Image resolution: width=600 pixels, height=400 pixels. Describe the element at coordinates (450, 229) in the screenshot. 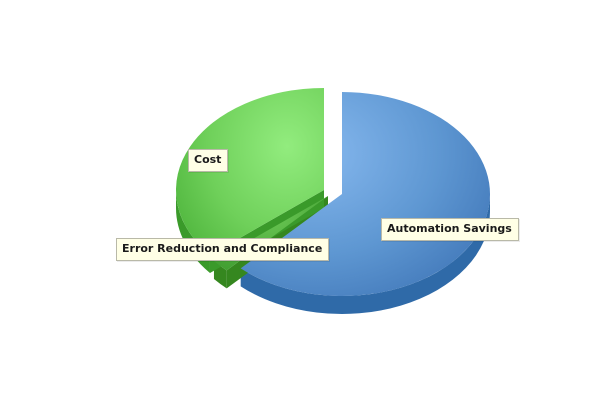

I see `slice-label-automation-savings: Automation Savings` at that location.